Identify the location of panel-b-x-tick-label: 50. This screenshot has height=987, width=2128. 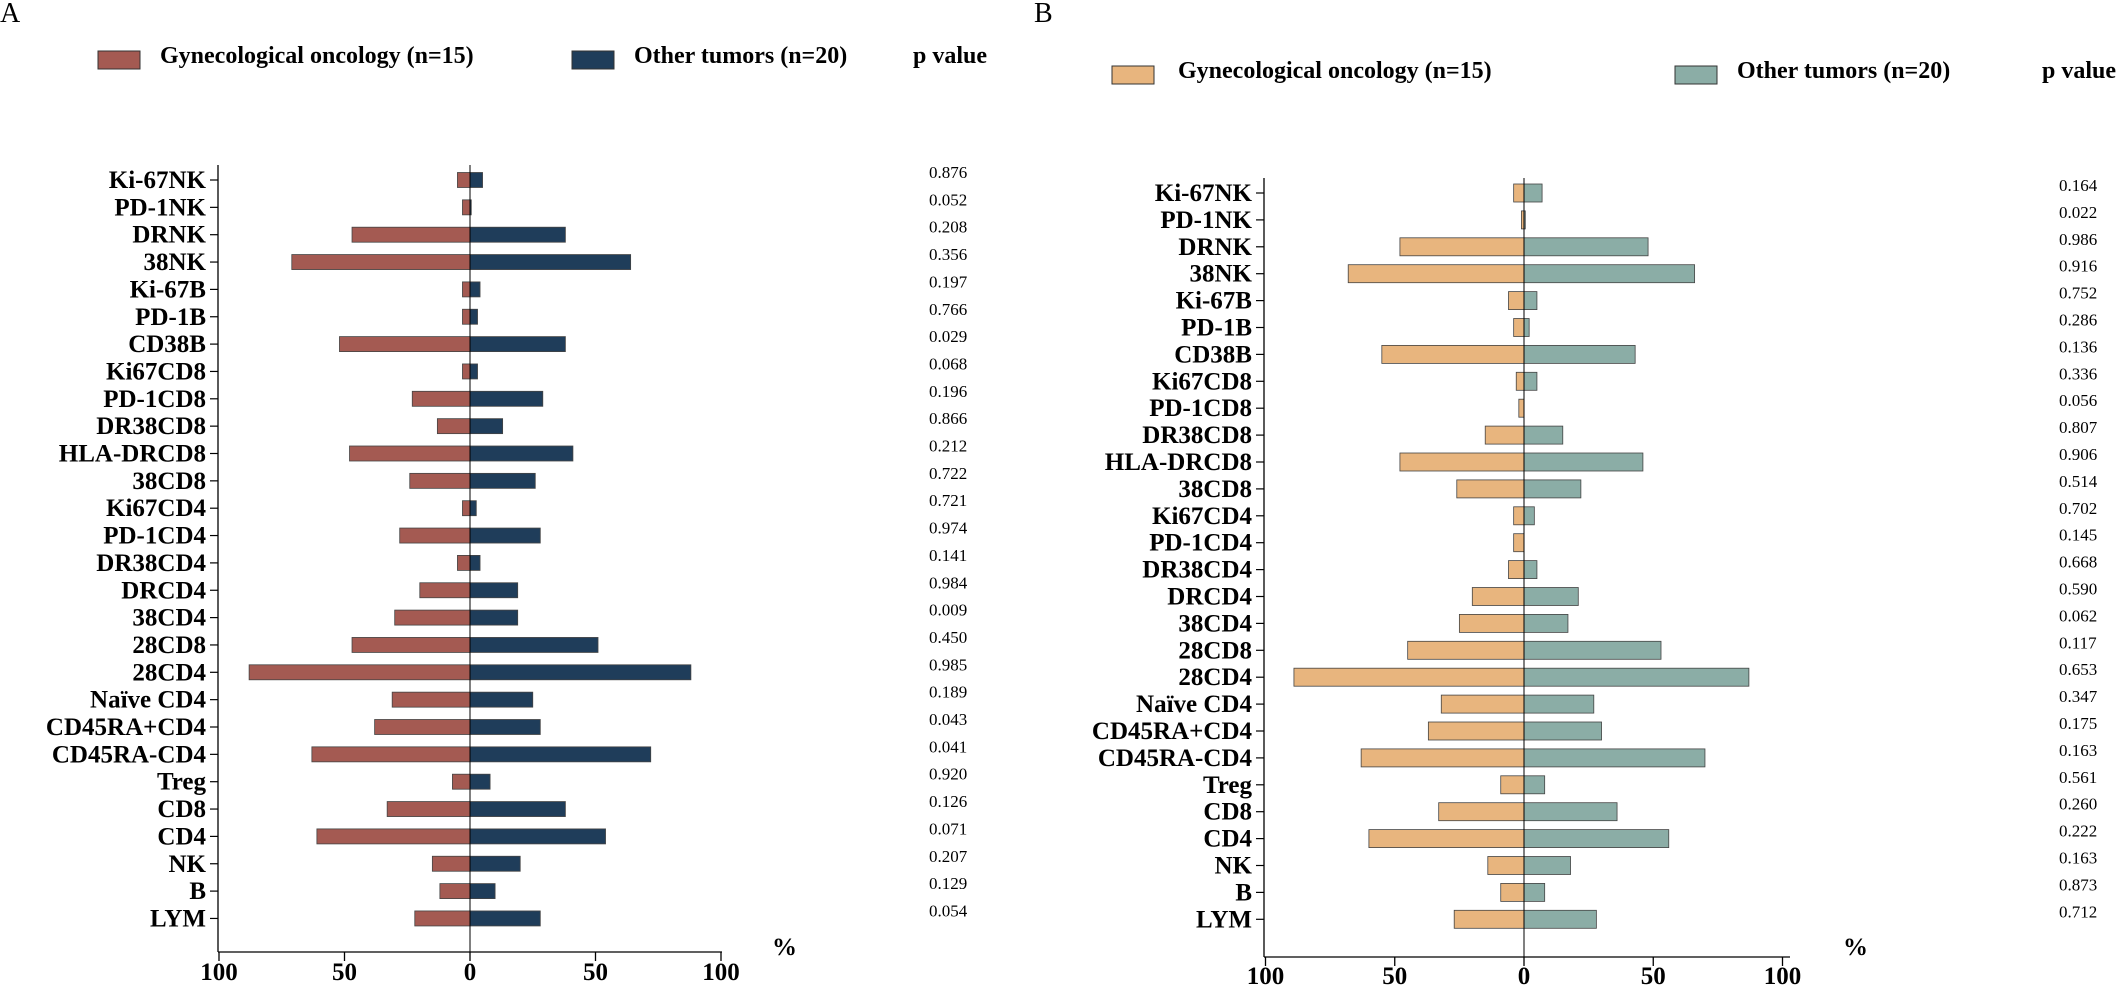
(1394, 975).